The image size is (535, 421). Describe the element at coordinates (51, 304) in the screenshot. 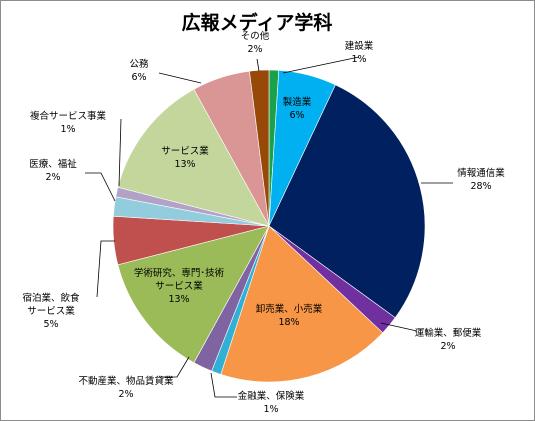

I see `slice-name-label: 宿泊業、飲食サービス業` at that location.